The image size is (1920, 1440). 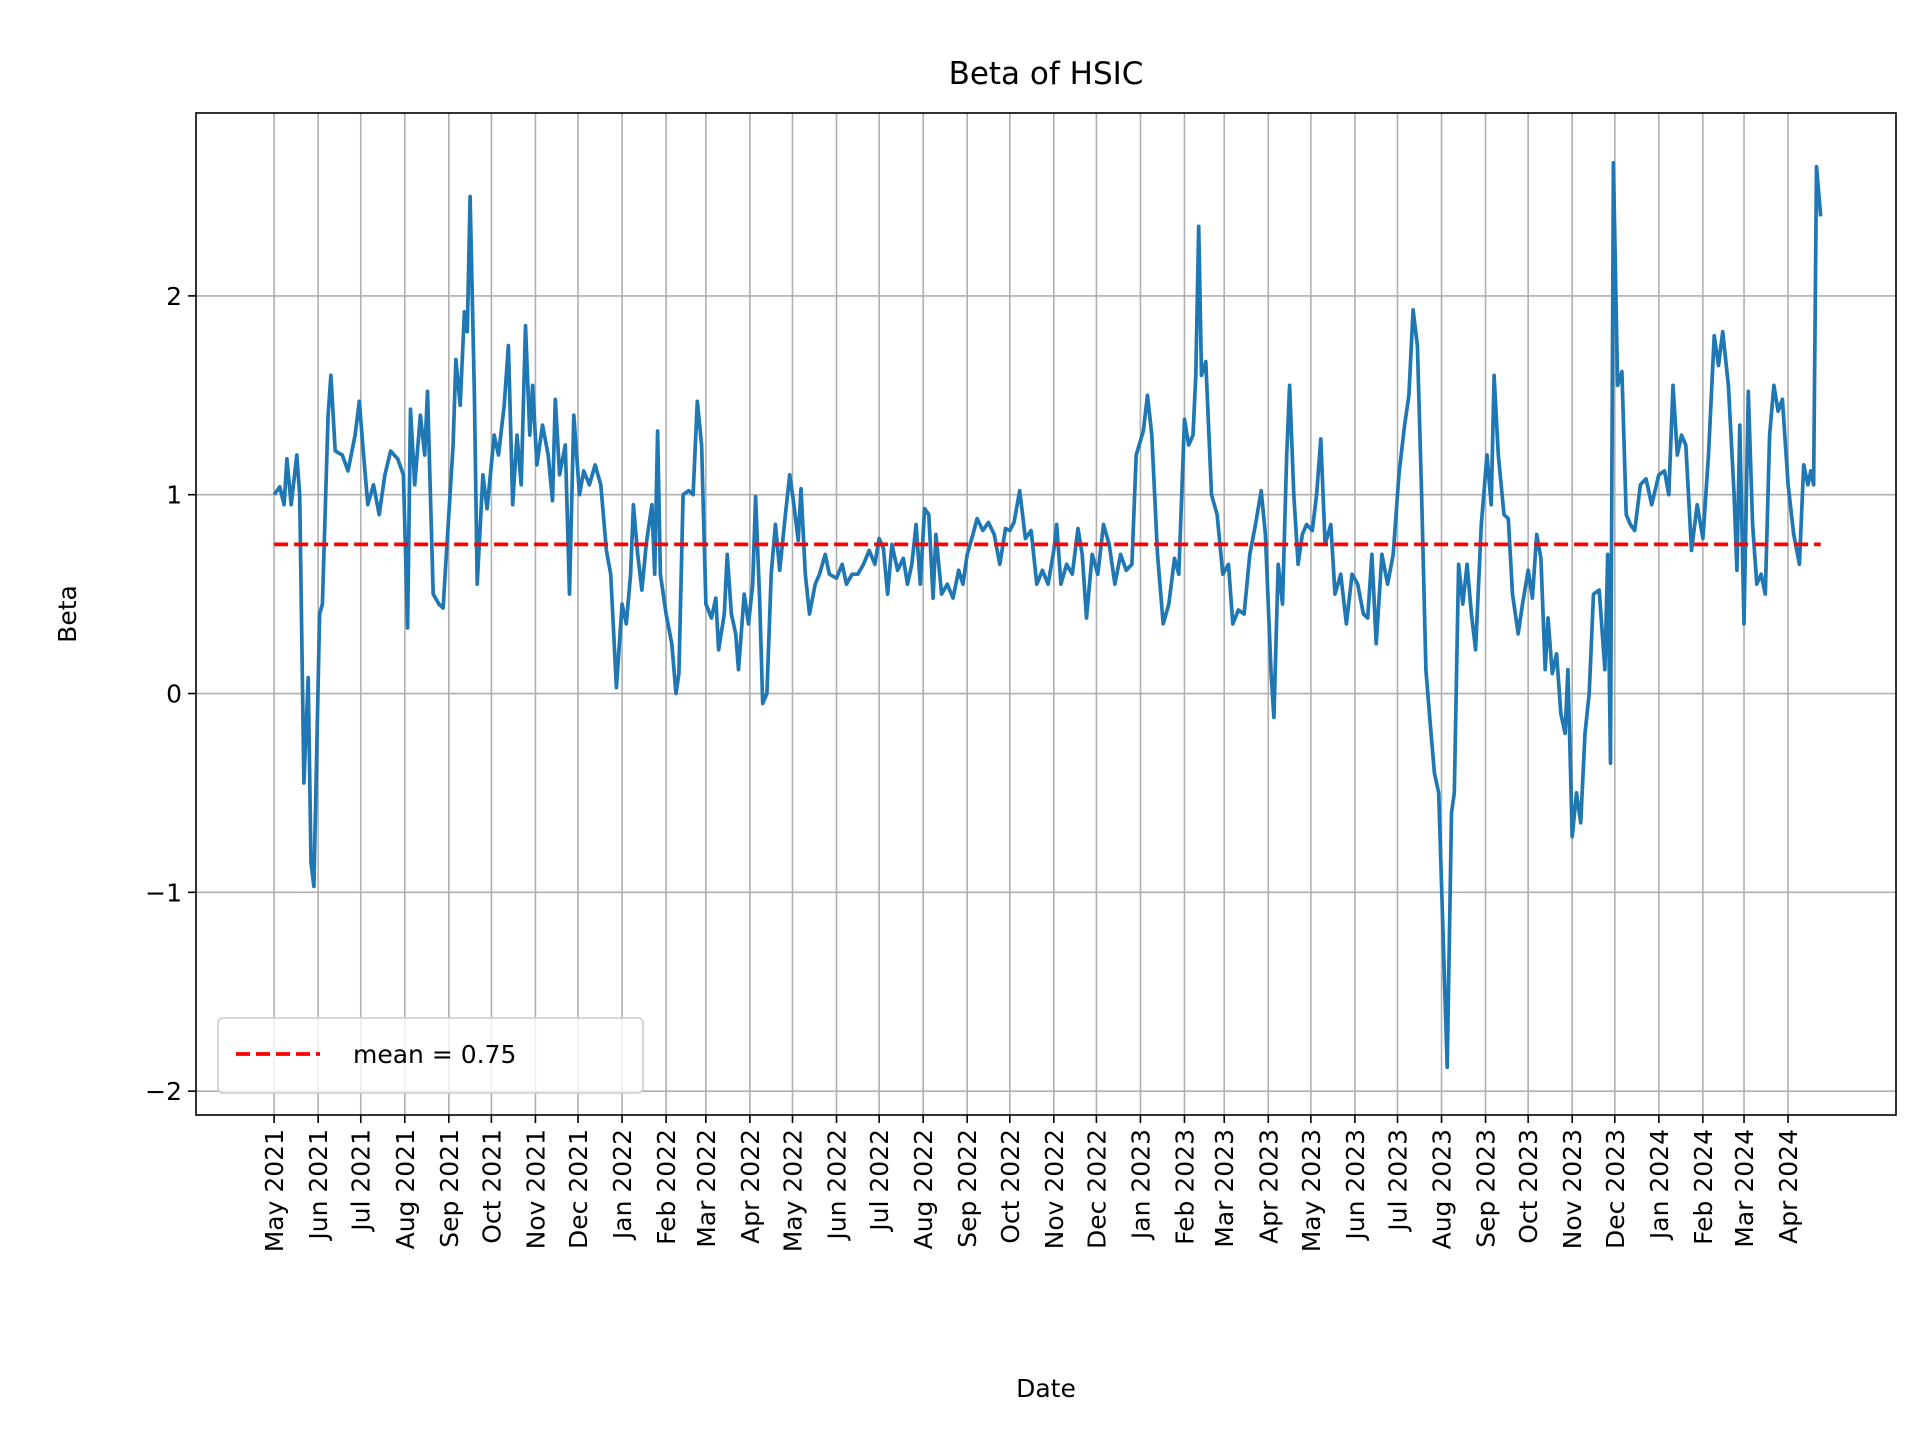 I want to click on legend-mean-label: mean = 0.75, so click(x=434, y=1054).